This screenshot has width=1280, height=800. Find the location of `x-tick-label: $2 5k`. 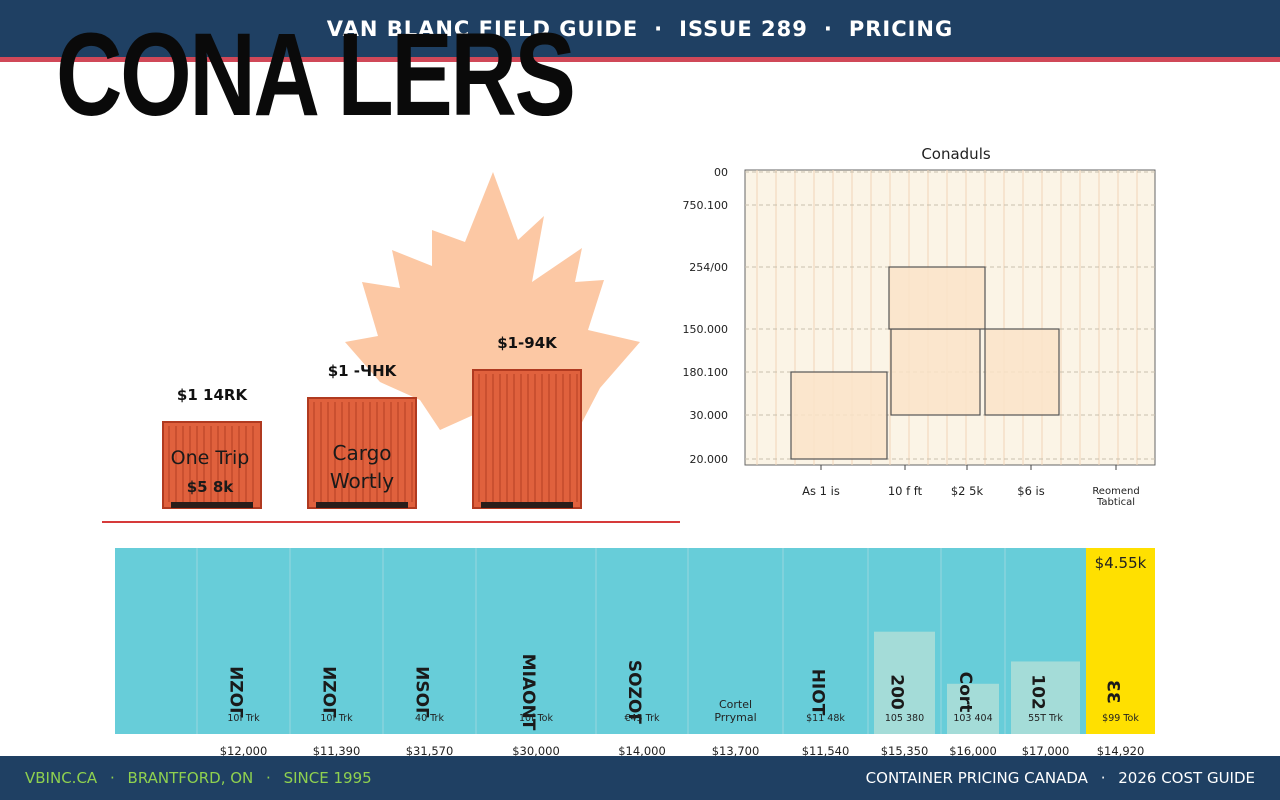

x-tick-label: $2 5k is located at coordinates (967, 491).